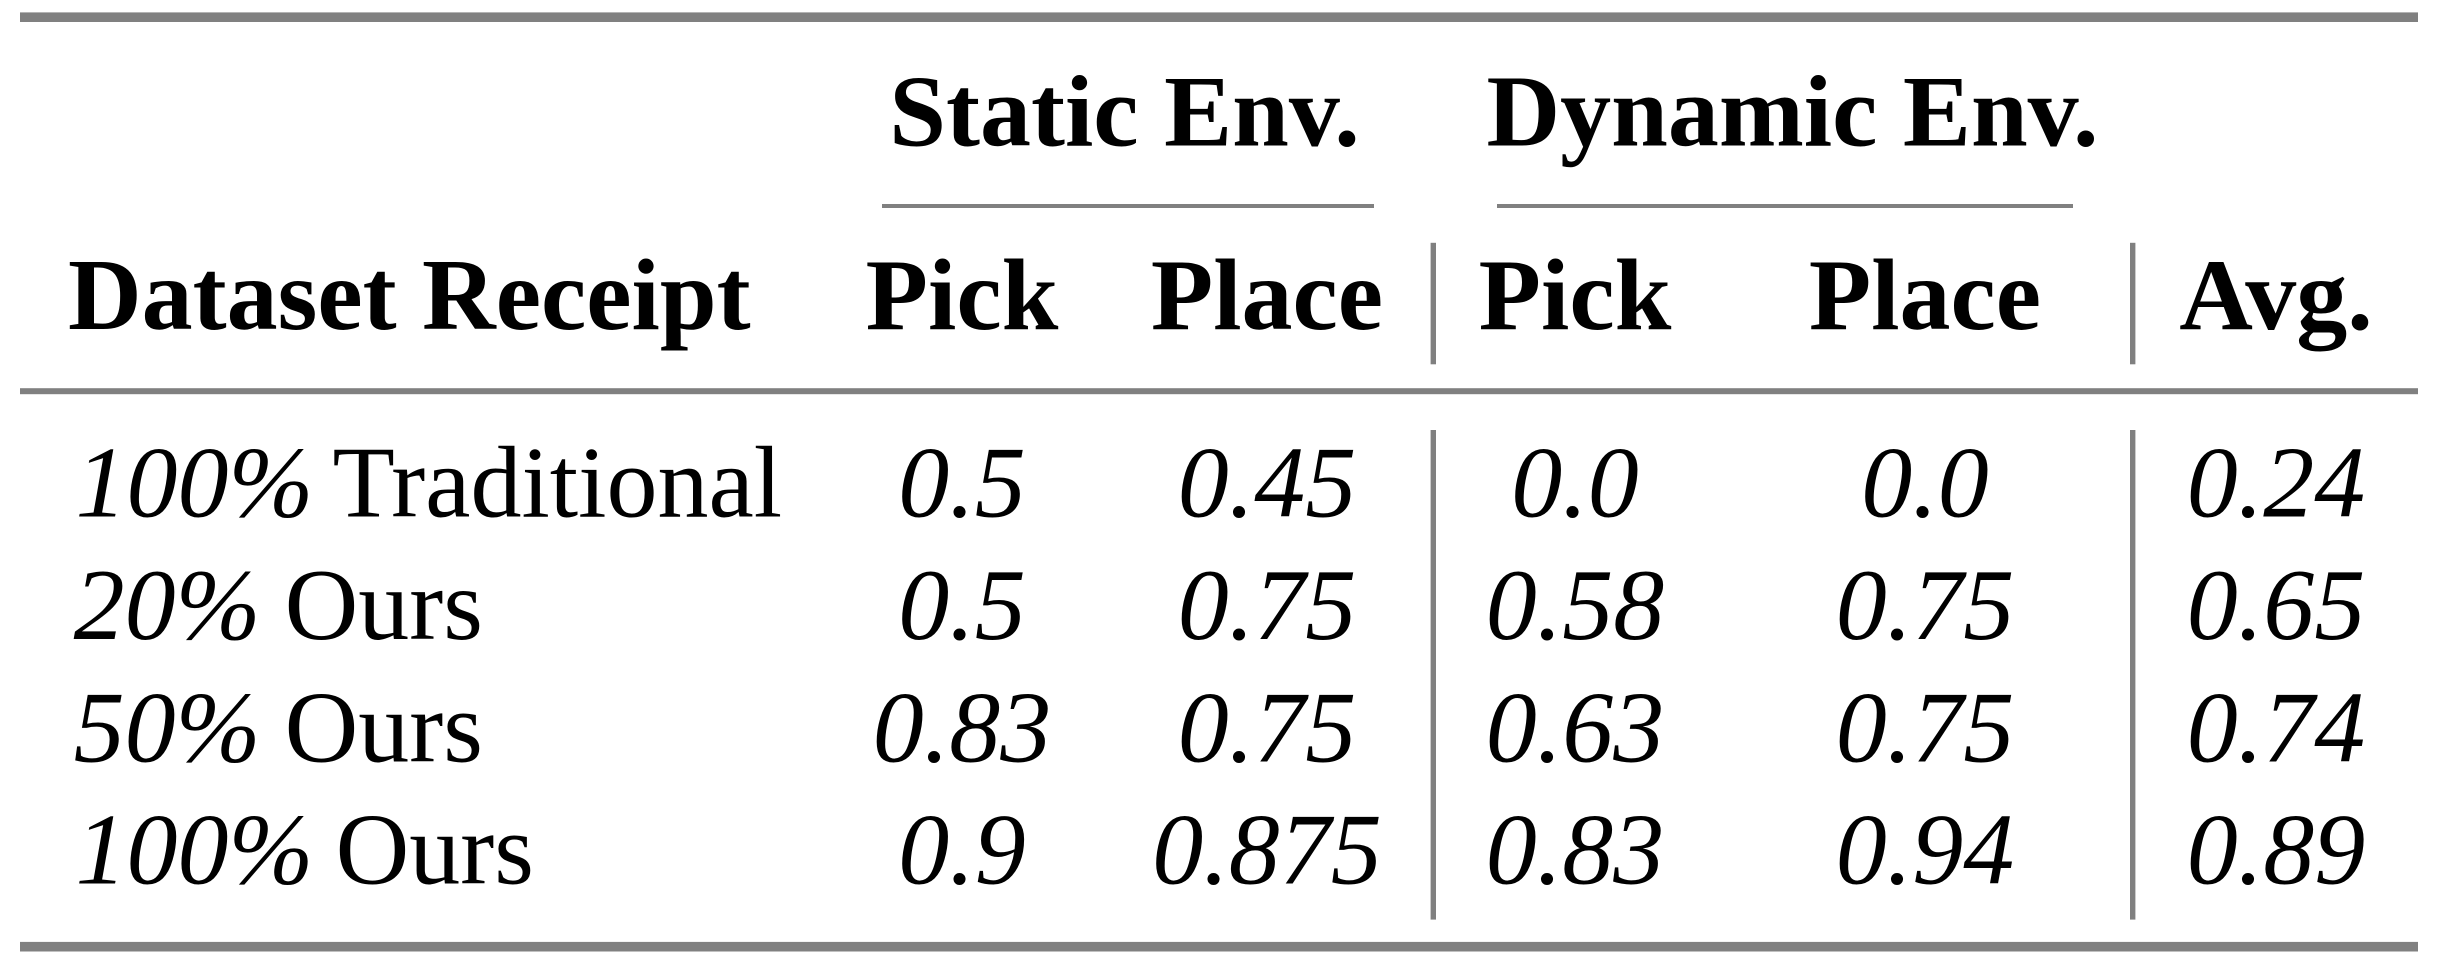  What do you see at coordinates (1575, 727) in the screenshot?
I see `svg-text: 0.63` at bounding box center [1575, 727].